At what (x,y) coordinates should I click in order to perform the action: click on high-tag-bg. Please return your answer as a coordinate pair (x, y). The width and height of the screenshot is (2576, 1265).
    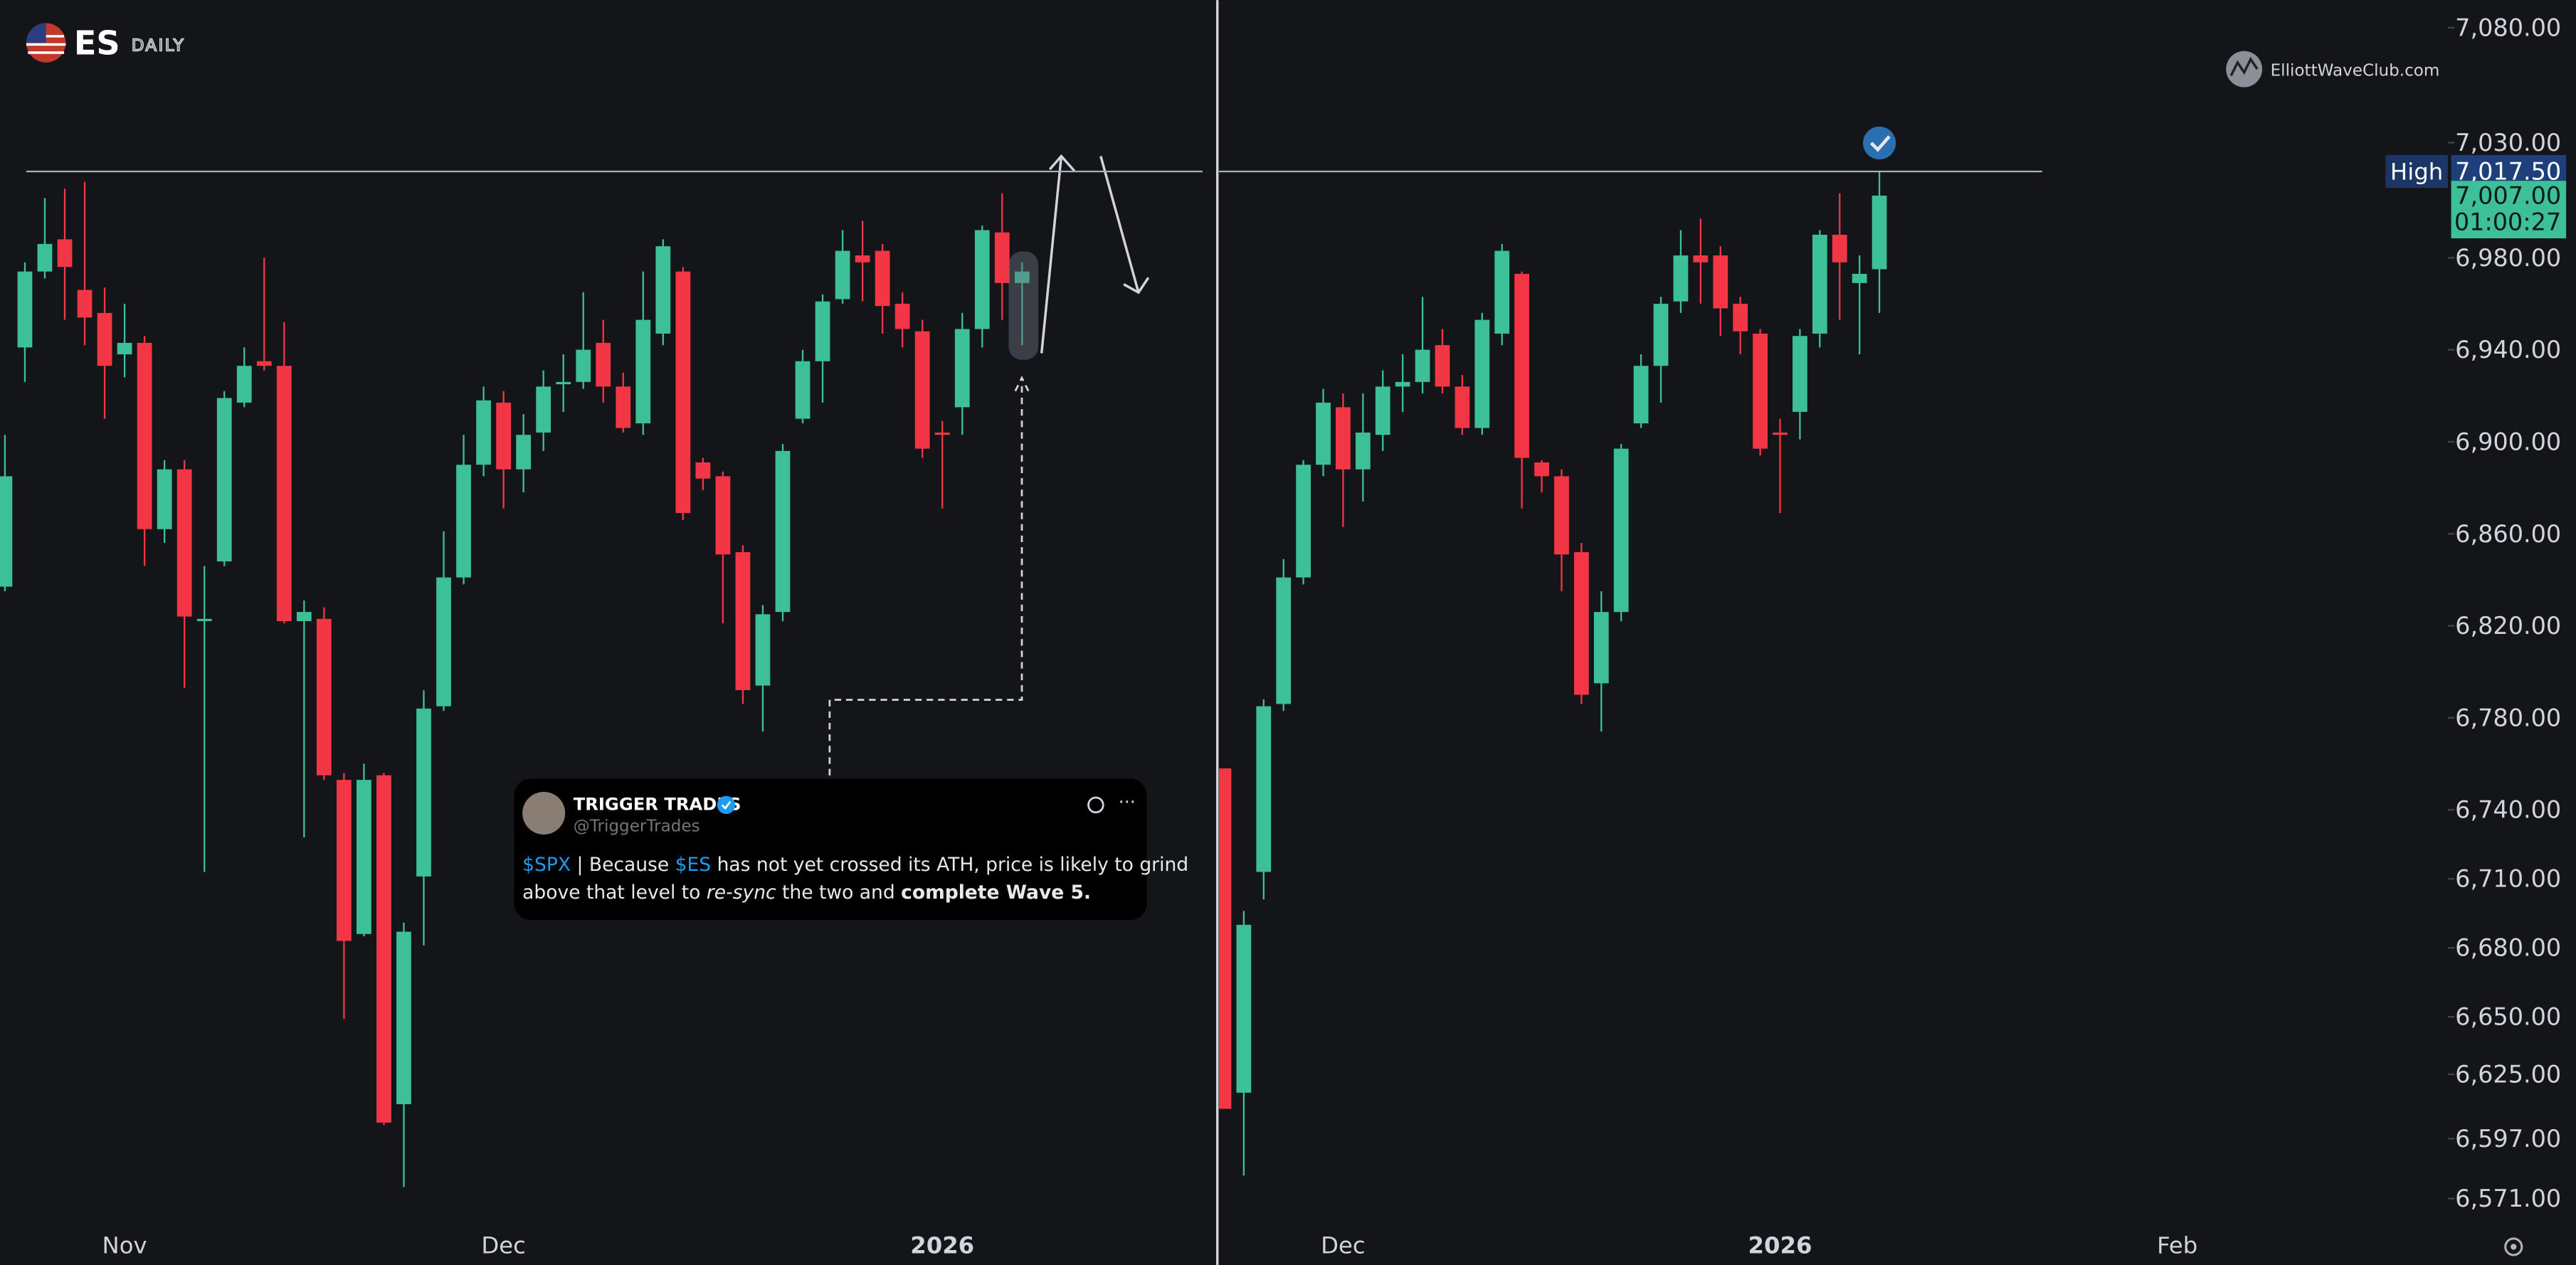
    Looking at the image, I should click on (2416, 172).